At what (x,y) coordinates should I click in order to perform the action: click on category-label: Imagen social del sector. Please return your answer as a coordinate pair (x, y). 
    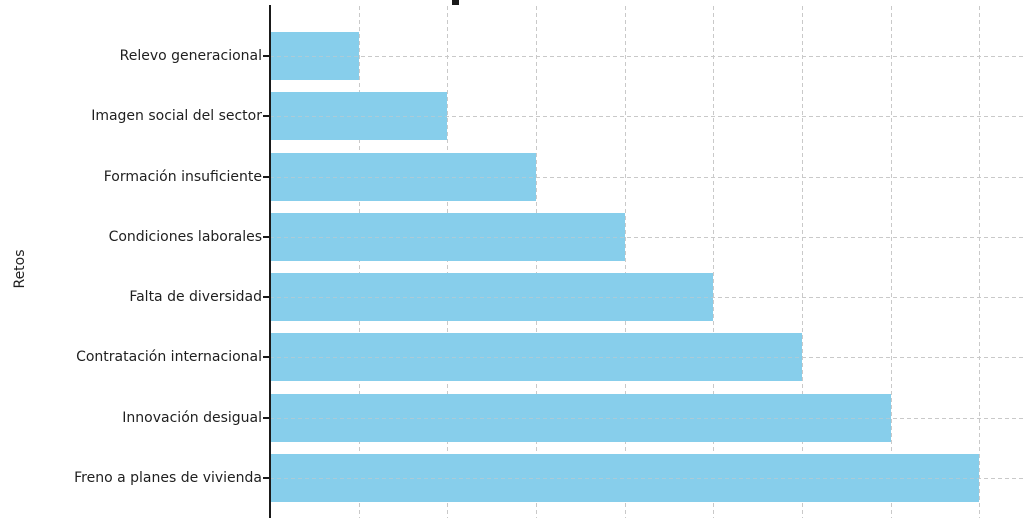
    Looking at the image, I should click on (176, 116).